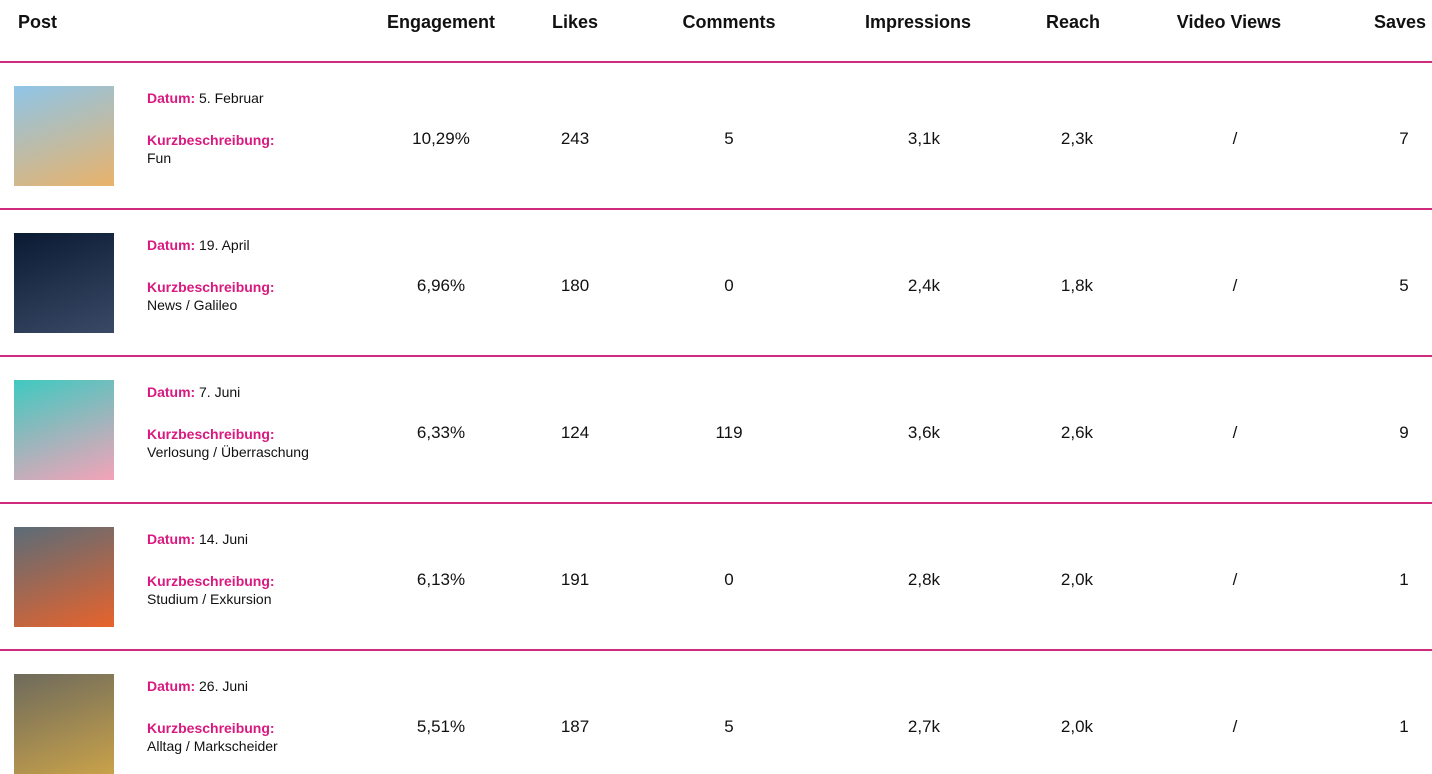  I want to click on metric-cell: 243, so click(575, 138).